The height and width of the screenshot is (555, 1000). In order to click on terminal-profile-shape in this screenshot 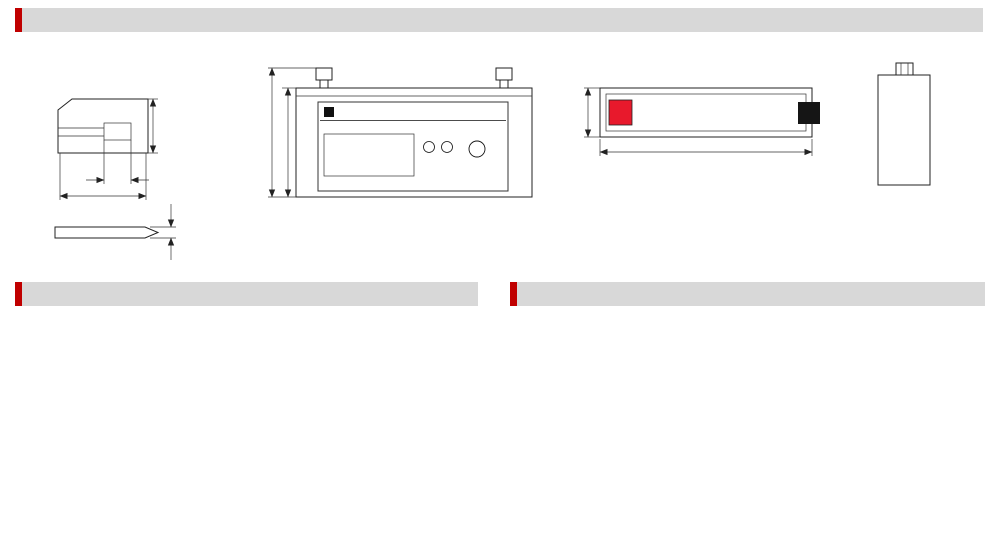, I will do `click(103, 126)`.